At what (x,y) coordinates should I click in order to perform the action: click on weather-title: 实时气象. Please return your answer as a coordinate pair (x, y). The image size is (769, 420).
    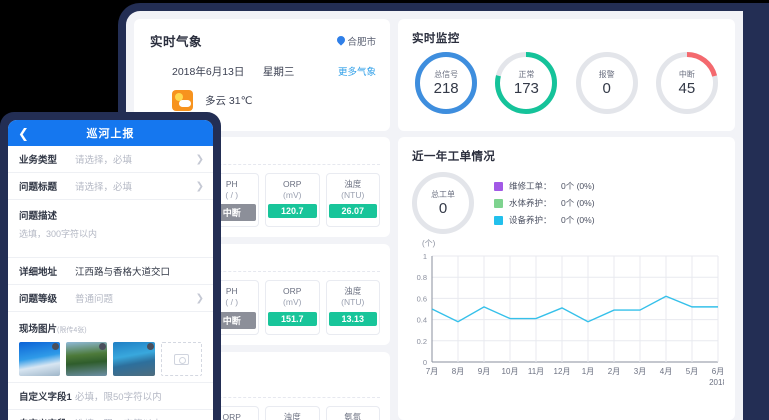
    Looking at the image, I should click on (176, 42).